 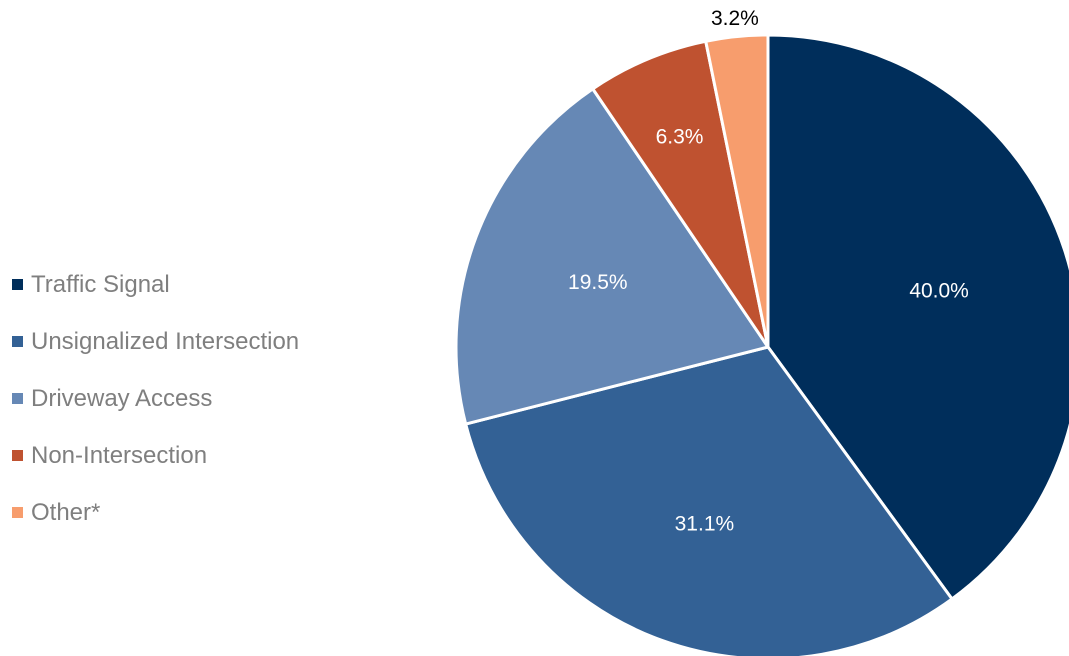 What do you see at coordinates (705, 523) in the screenshot?
I see `data-label-unsignalized-intersection: 31.1%` at bounding box center [705, 523].